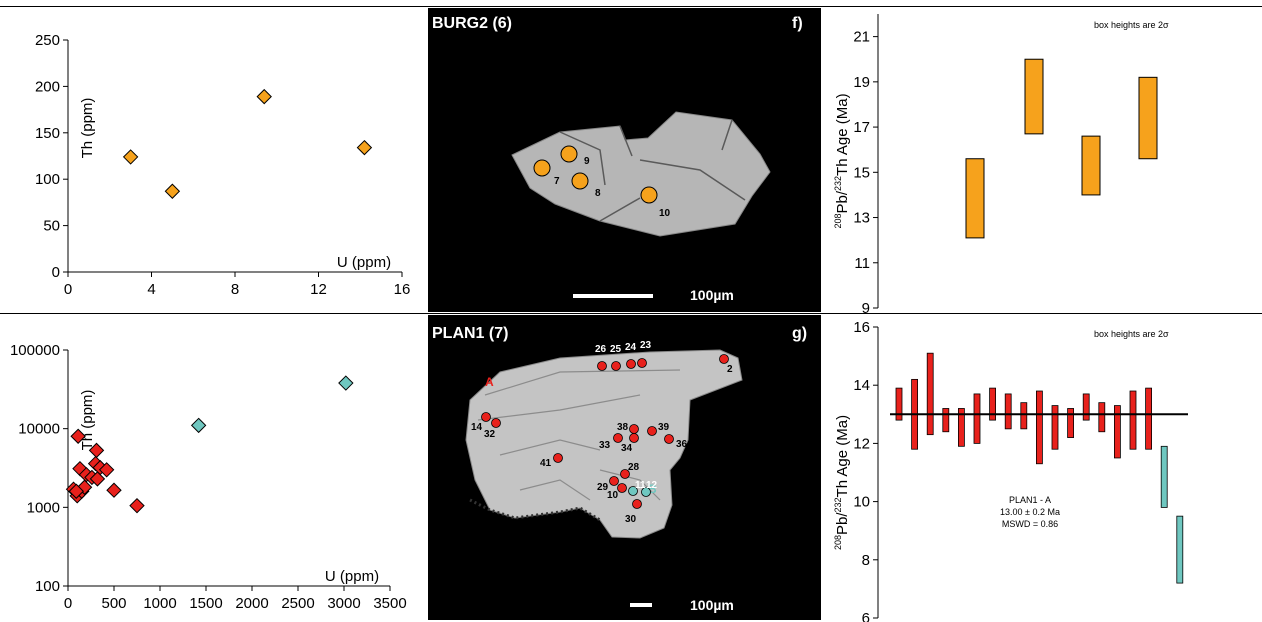 Image resolution: width=1262 pixels, height=622 pixels. Describe the element at coordinates (1030, 524) in the screenshot. I see `mean-annotation: MSWD = 0.86` at that location.